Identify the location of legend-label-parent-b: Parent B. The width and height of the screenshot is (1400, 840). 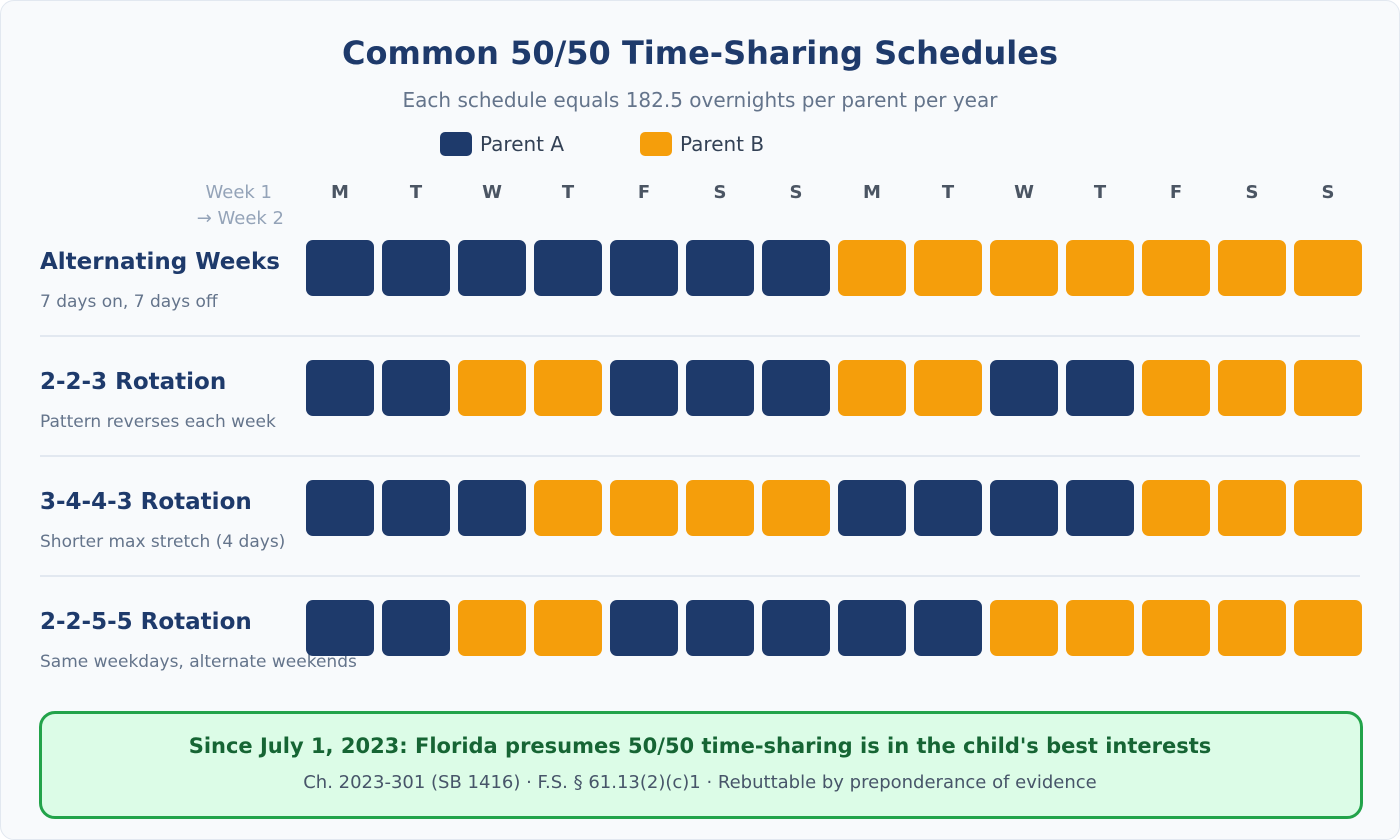
(722, 144).